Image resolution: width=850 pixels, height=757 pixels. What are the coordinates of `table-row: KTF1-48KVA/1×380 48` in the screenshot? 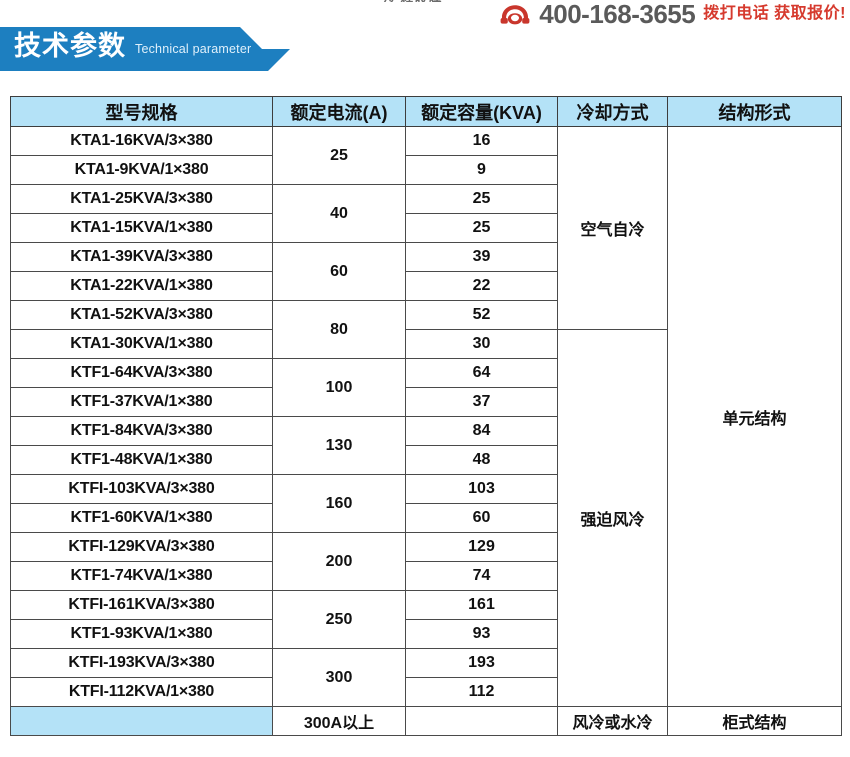 It's located at (426, 460).